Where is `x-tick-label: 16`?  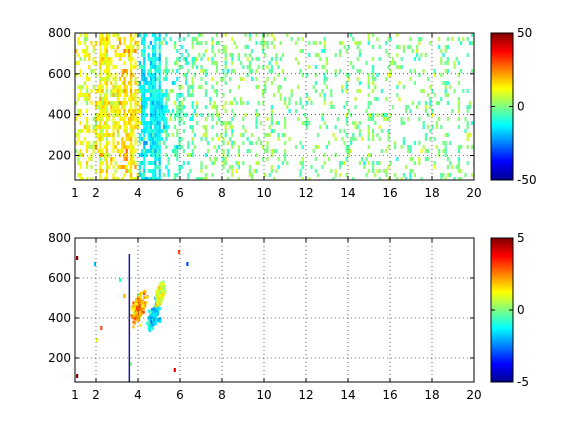
x-tick-label: 16 is located at coordinates (389, 395).